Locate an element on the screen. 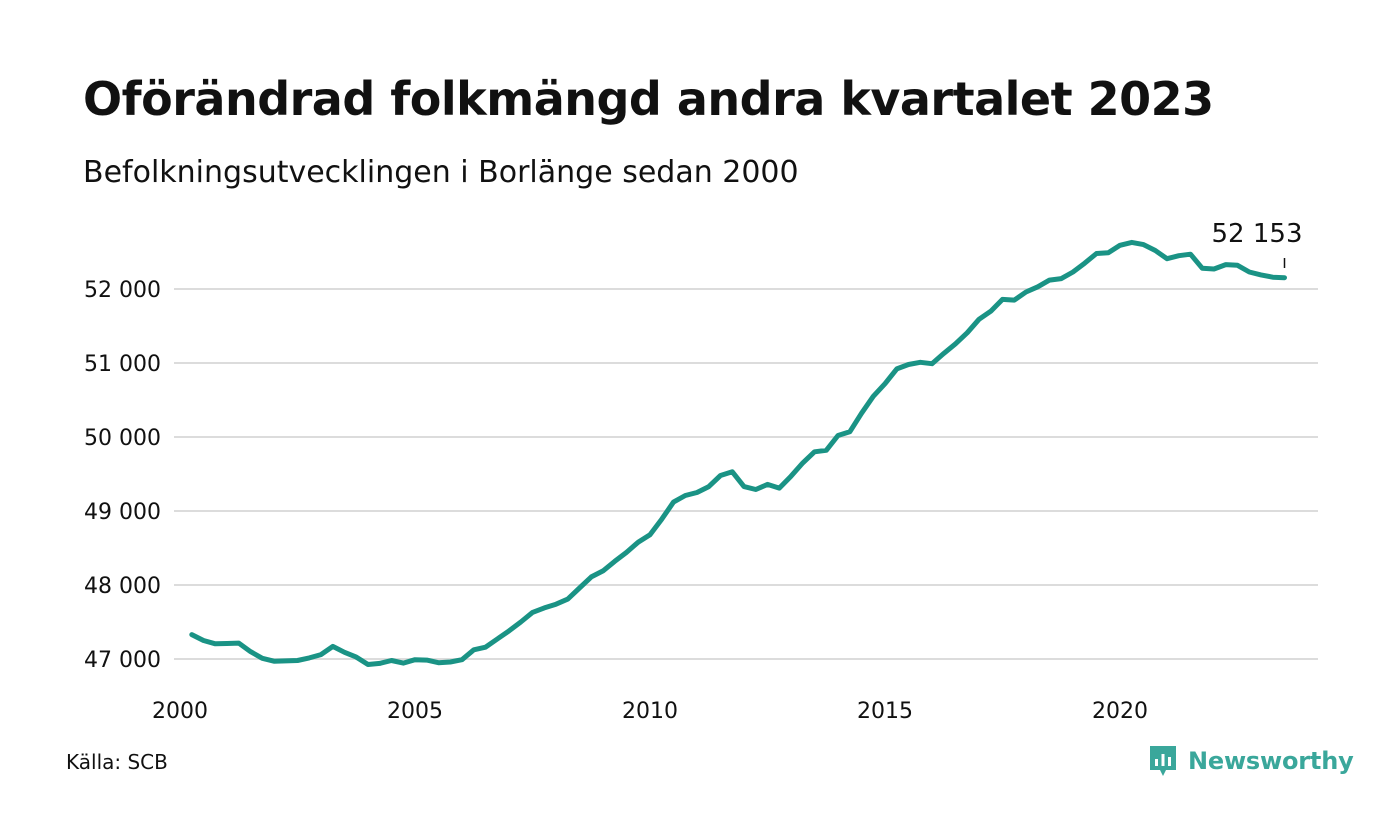  newsworthy-logo-icon is located at coordinates (1163, 761).